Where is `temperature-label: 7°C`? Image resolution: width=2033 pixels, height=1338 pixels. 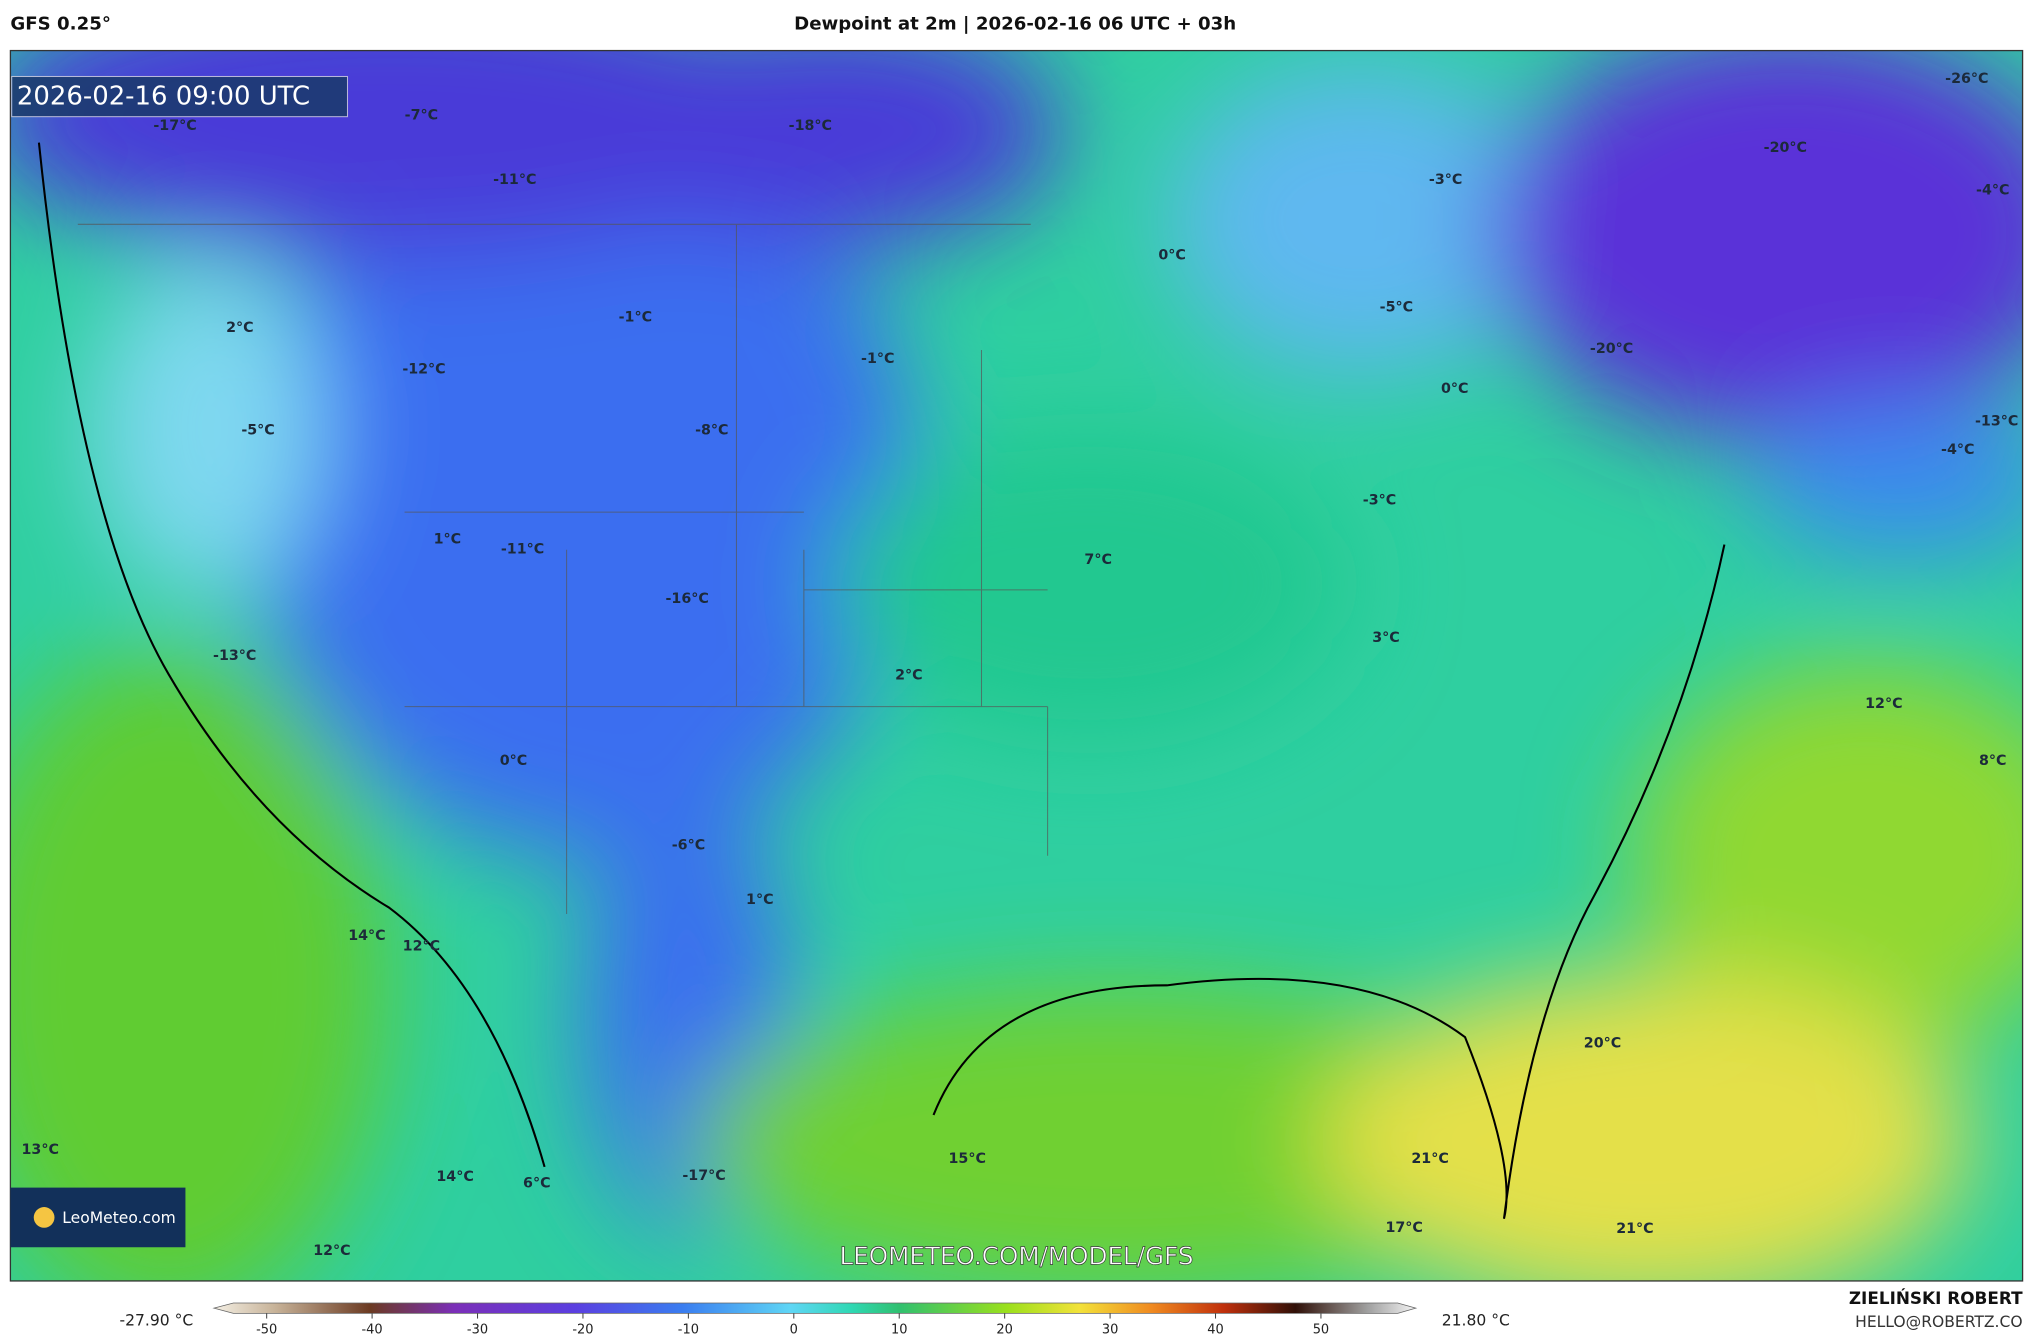
temperature-label: 7°C is located at coordinates (1098, 560).